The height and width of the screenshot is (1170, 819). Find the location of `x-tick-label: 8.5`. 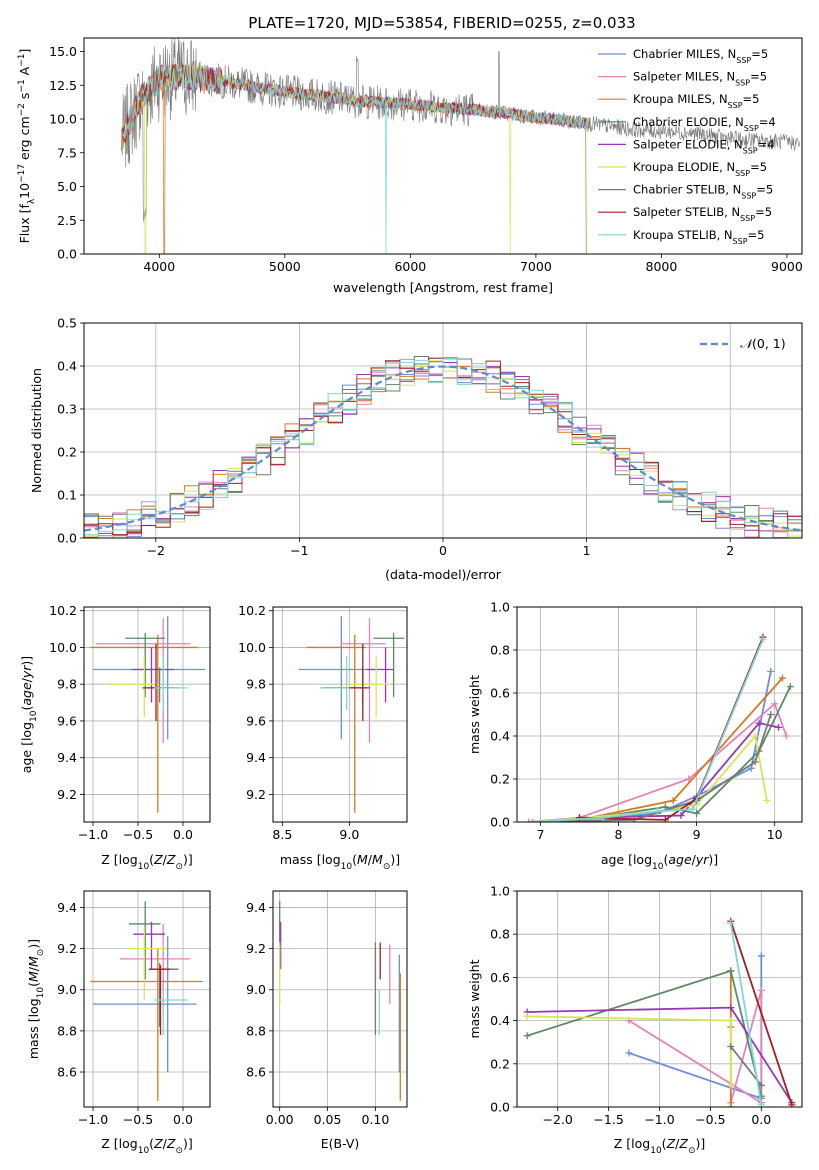

x-tick-label: 8.5 is located at coordinates (282, 834).